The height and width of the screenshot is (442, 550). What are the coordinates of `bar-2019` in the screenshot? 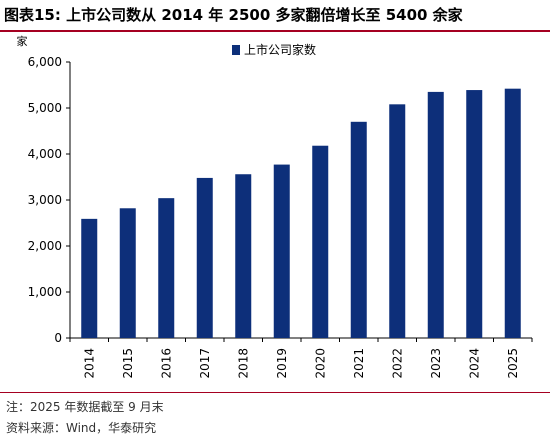 It's located at (281, 251).